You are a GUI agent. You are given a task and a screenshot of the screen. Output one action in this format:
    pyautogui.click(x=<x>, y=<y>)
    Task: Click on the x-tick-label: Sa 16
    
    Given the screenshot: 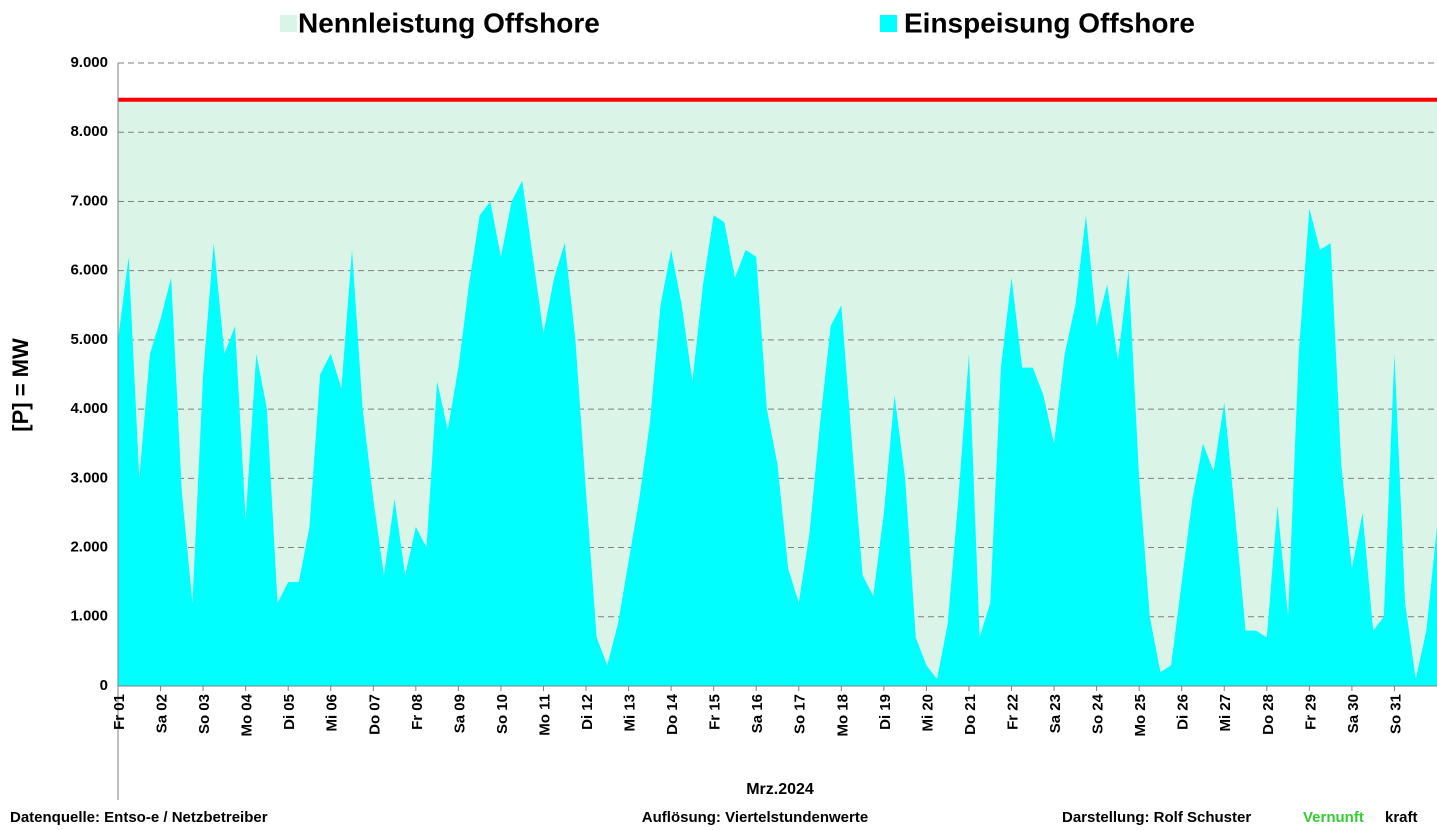 What is the action you would take?
    pyautogui.click(x=757, y=713)
    